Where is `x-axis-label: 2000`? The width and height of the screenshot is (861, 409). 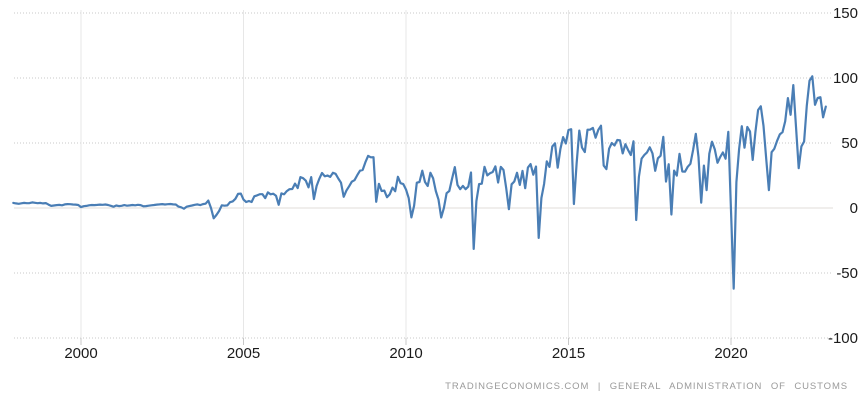 x-axis-label: 2000 is located at coordinates (80, 353).